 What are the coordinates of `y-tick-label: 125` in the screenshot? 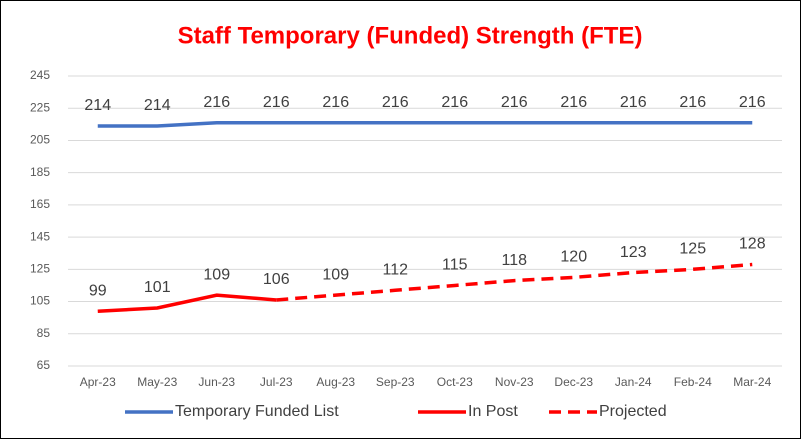 It's located at (40, 269).